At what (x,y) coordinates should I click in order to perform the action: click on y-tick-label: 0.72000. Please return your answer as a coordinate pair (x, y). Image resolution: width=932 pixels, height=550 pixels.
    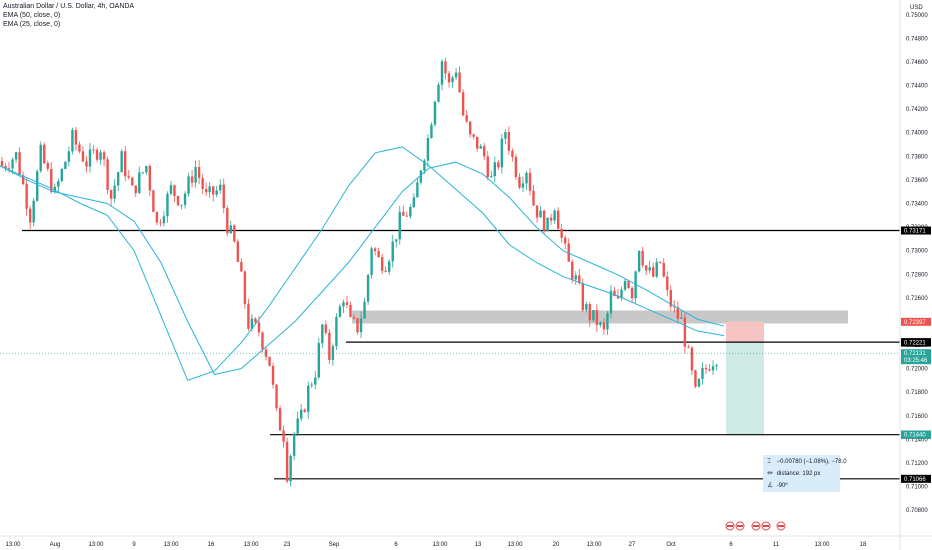
    Looking at the image, I should click on (917, 370).